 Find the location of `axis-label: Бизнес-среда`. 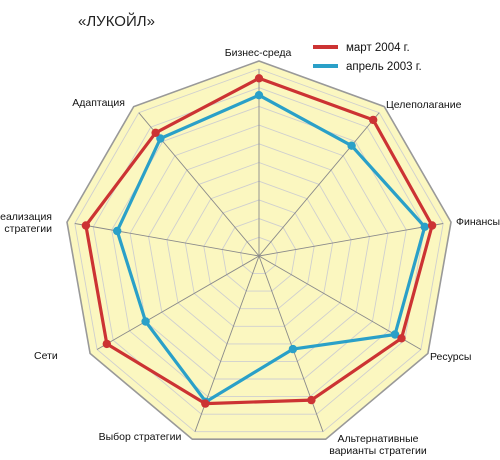

axis-label: Бизнес-среда is located at coordinates (258, 53).